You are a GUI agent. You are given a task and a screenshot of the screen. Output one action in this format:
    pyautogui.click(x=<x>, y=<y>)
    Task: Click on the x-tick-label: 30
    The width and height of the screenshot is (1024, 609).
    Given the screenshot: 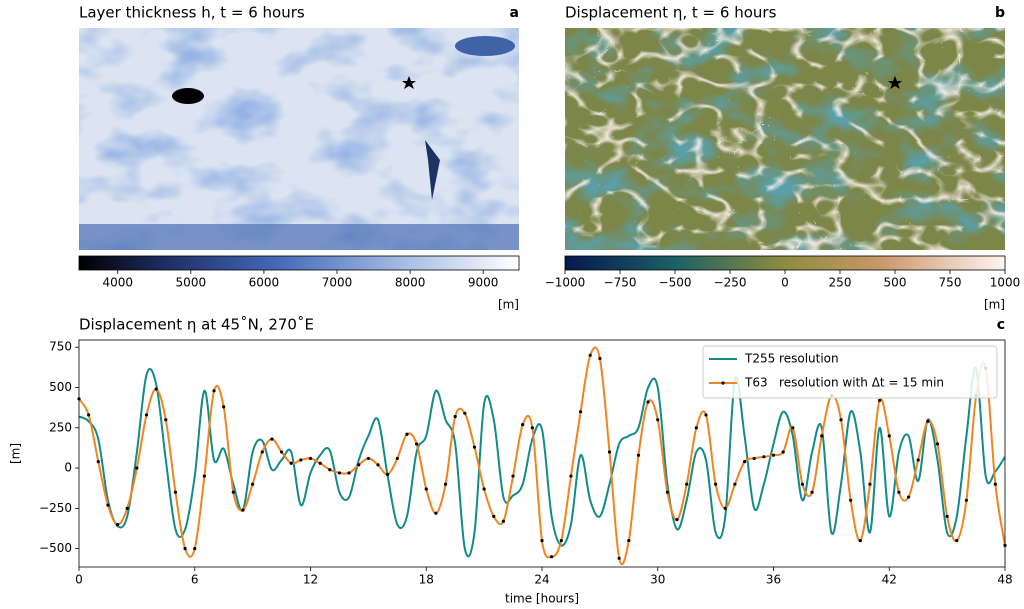 What is the action you would take?
    pyautogui.click(x=657, y=580)
    